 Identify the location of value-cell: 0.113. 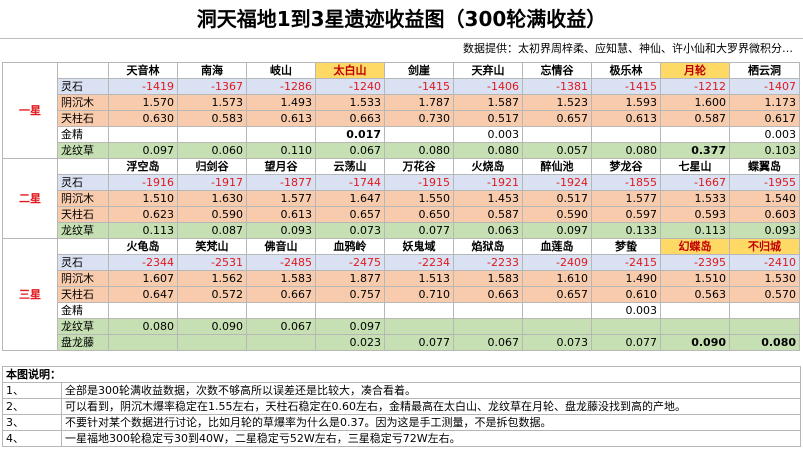
(695, 230).